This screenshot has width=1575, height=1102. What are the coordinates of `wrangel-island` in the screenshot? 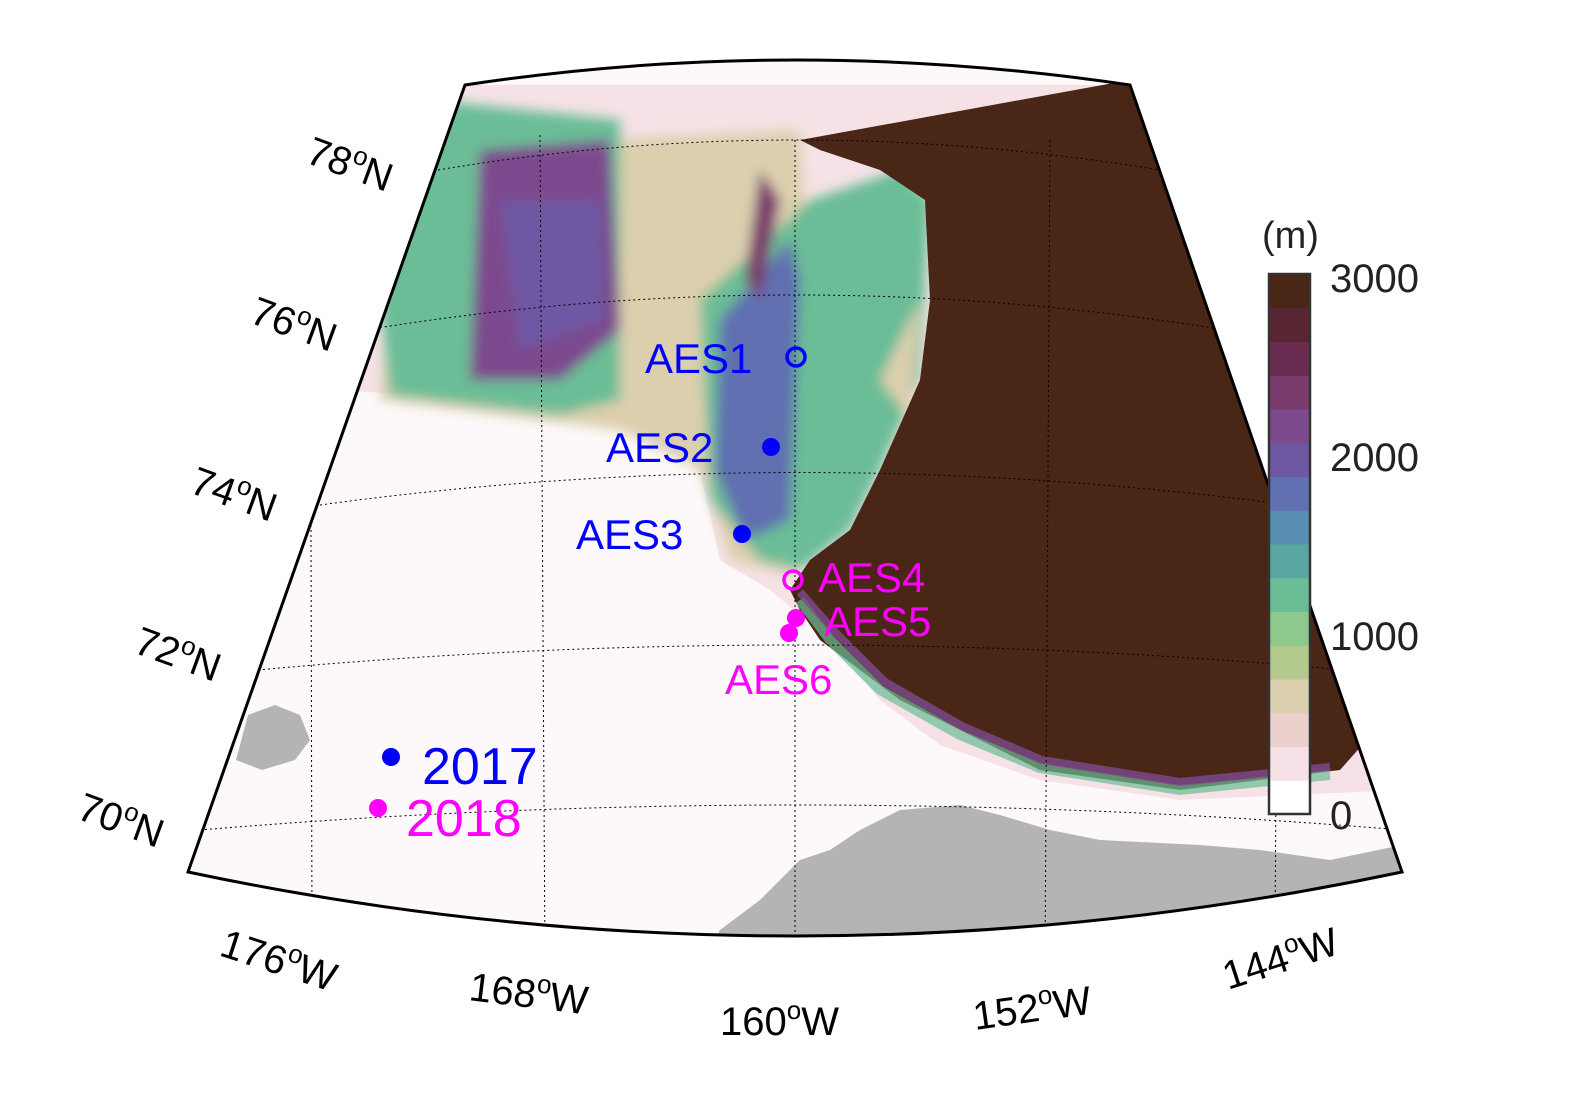 It's located at (273, 737).